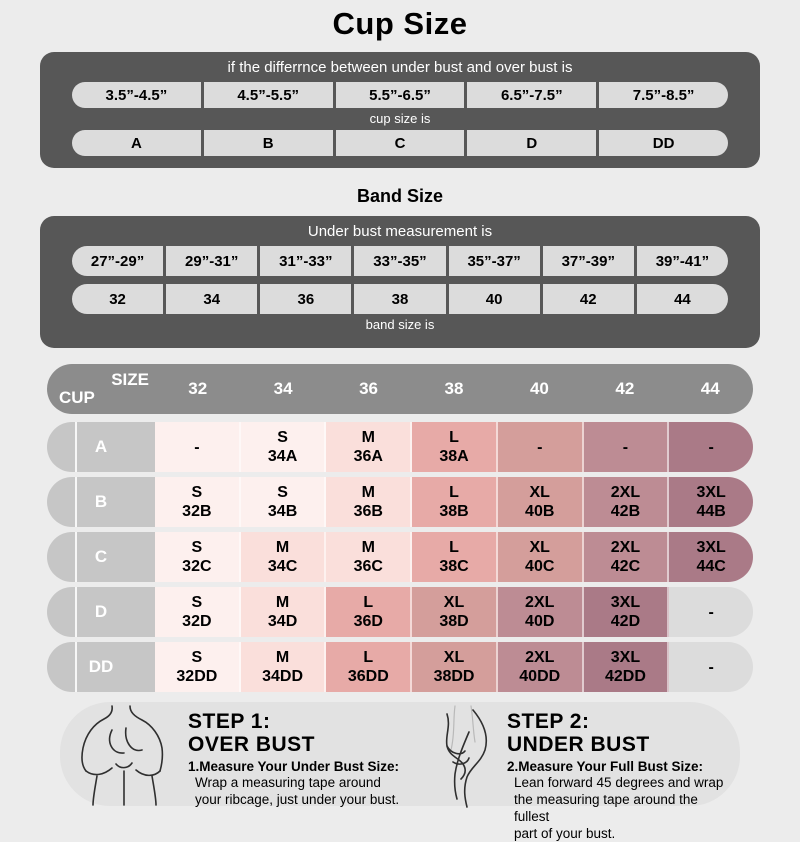 The height and width of the screenshot is (842, 800). Describe the element at coordinates (626, 557) in the screenshot. I see `size-cell: 2XL 42C` at that location.